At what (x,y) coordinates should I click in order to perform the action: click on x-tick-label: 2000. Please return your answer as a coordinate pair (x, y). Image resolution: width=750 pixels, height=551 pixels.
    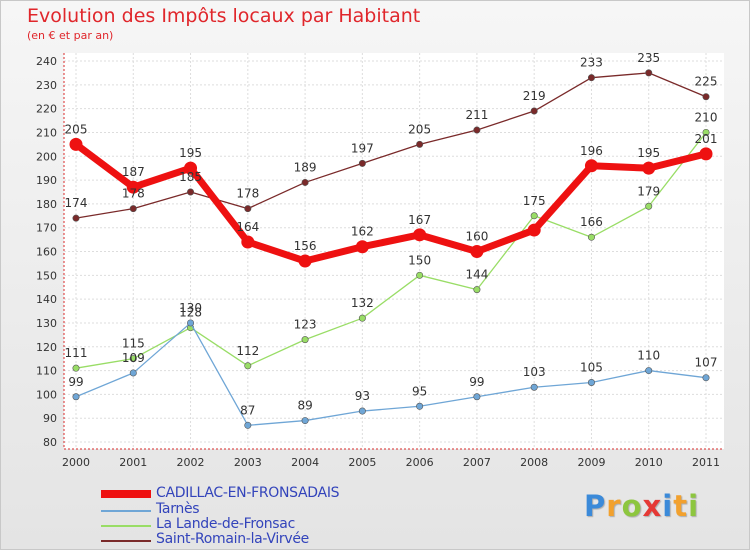
    Looking at the image, I should click on (76, 462).